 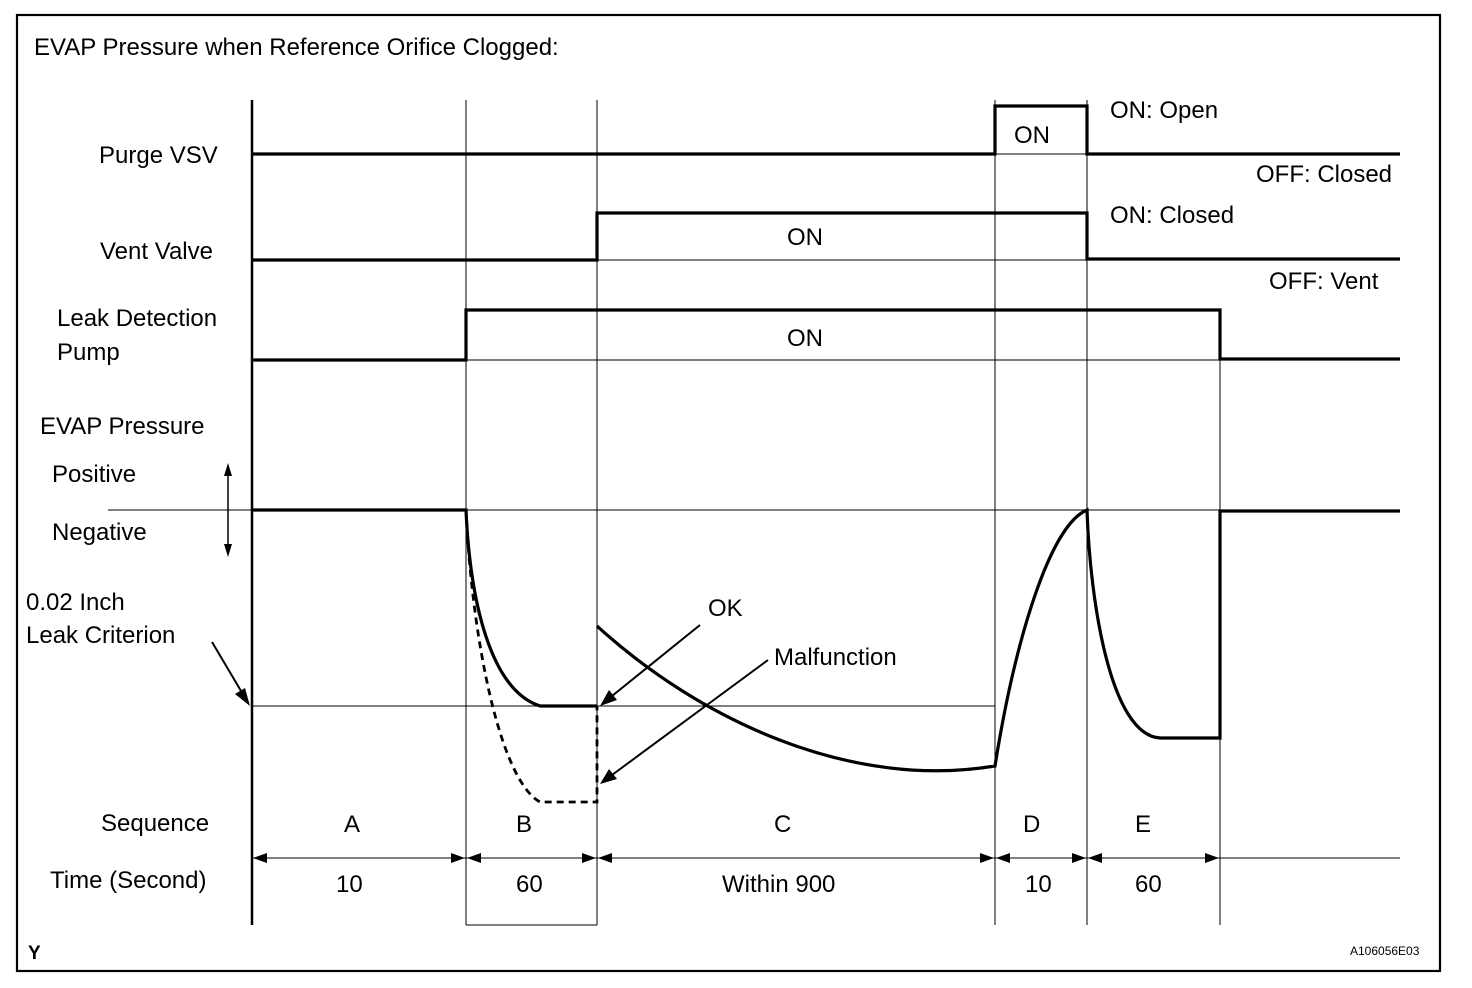 I want to click on ok-arrow-icon, so click(x=650, y=665).